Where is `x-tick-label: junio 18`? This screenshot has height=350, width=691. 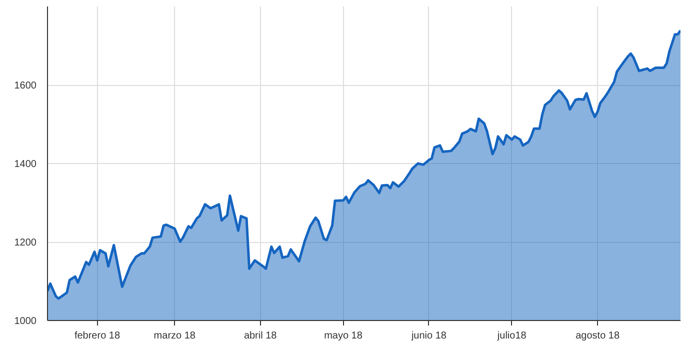 x-tick-label: junio 18 is located at coordinates (428, 336).